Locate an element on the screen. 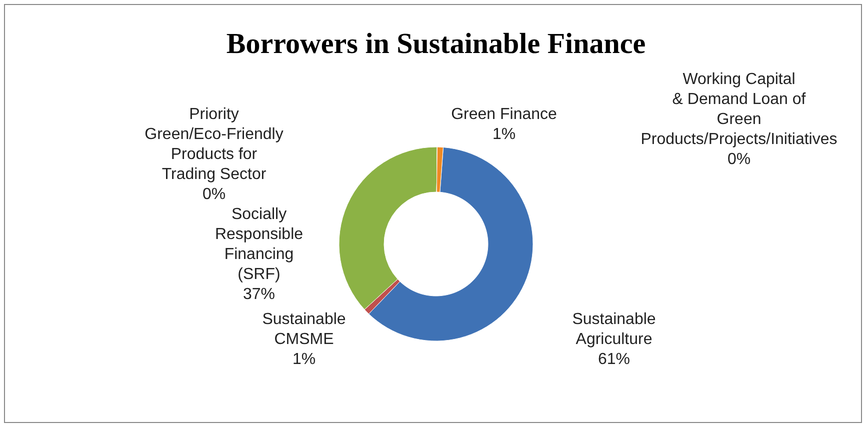 This screenshot has height=426, width=865. slice-label: Socially Responsible Financing (SRF) is located at coordinates (259, 244).